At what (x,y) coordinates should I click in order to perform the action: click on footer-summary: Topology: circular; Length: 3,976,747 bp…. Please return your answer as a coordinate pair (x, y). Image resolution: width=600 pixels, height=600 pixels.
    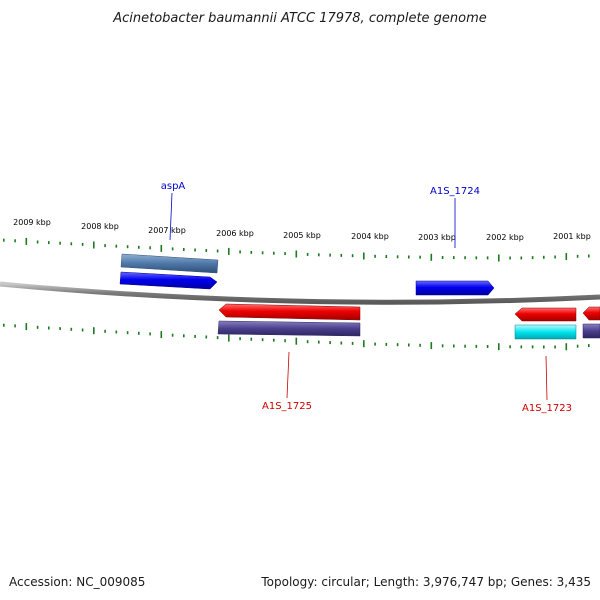
    Looking at the image, I should click on (425, 582).